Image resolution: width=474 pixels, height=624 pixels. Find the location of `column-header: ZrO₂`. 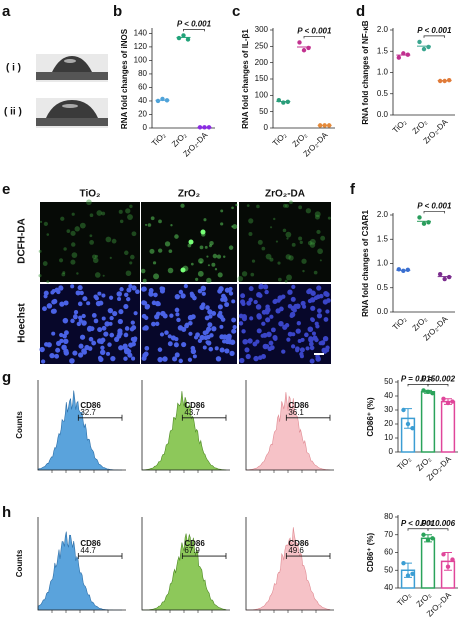

column-header: ZrO₂ is located at coordinates (189, 194).